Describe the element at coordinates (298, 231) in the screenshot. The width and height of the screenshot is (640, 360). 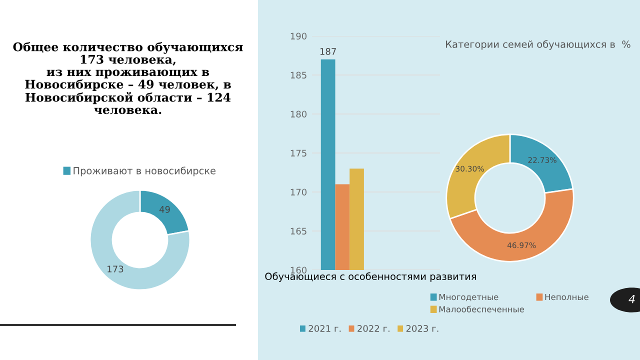
I see `y-tick-label: 165` at that location.